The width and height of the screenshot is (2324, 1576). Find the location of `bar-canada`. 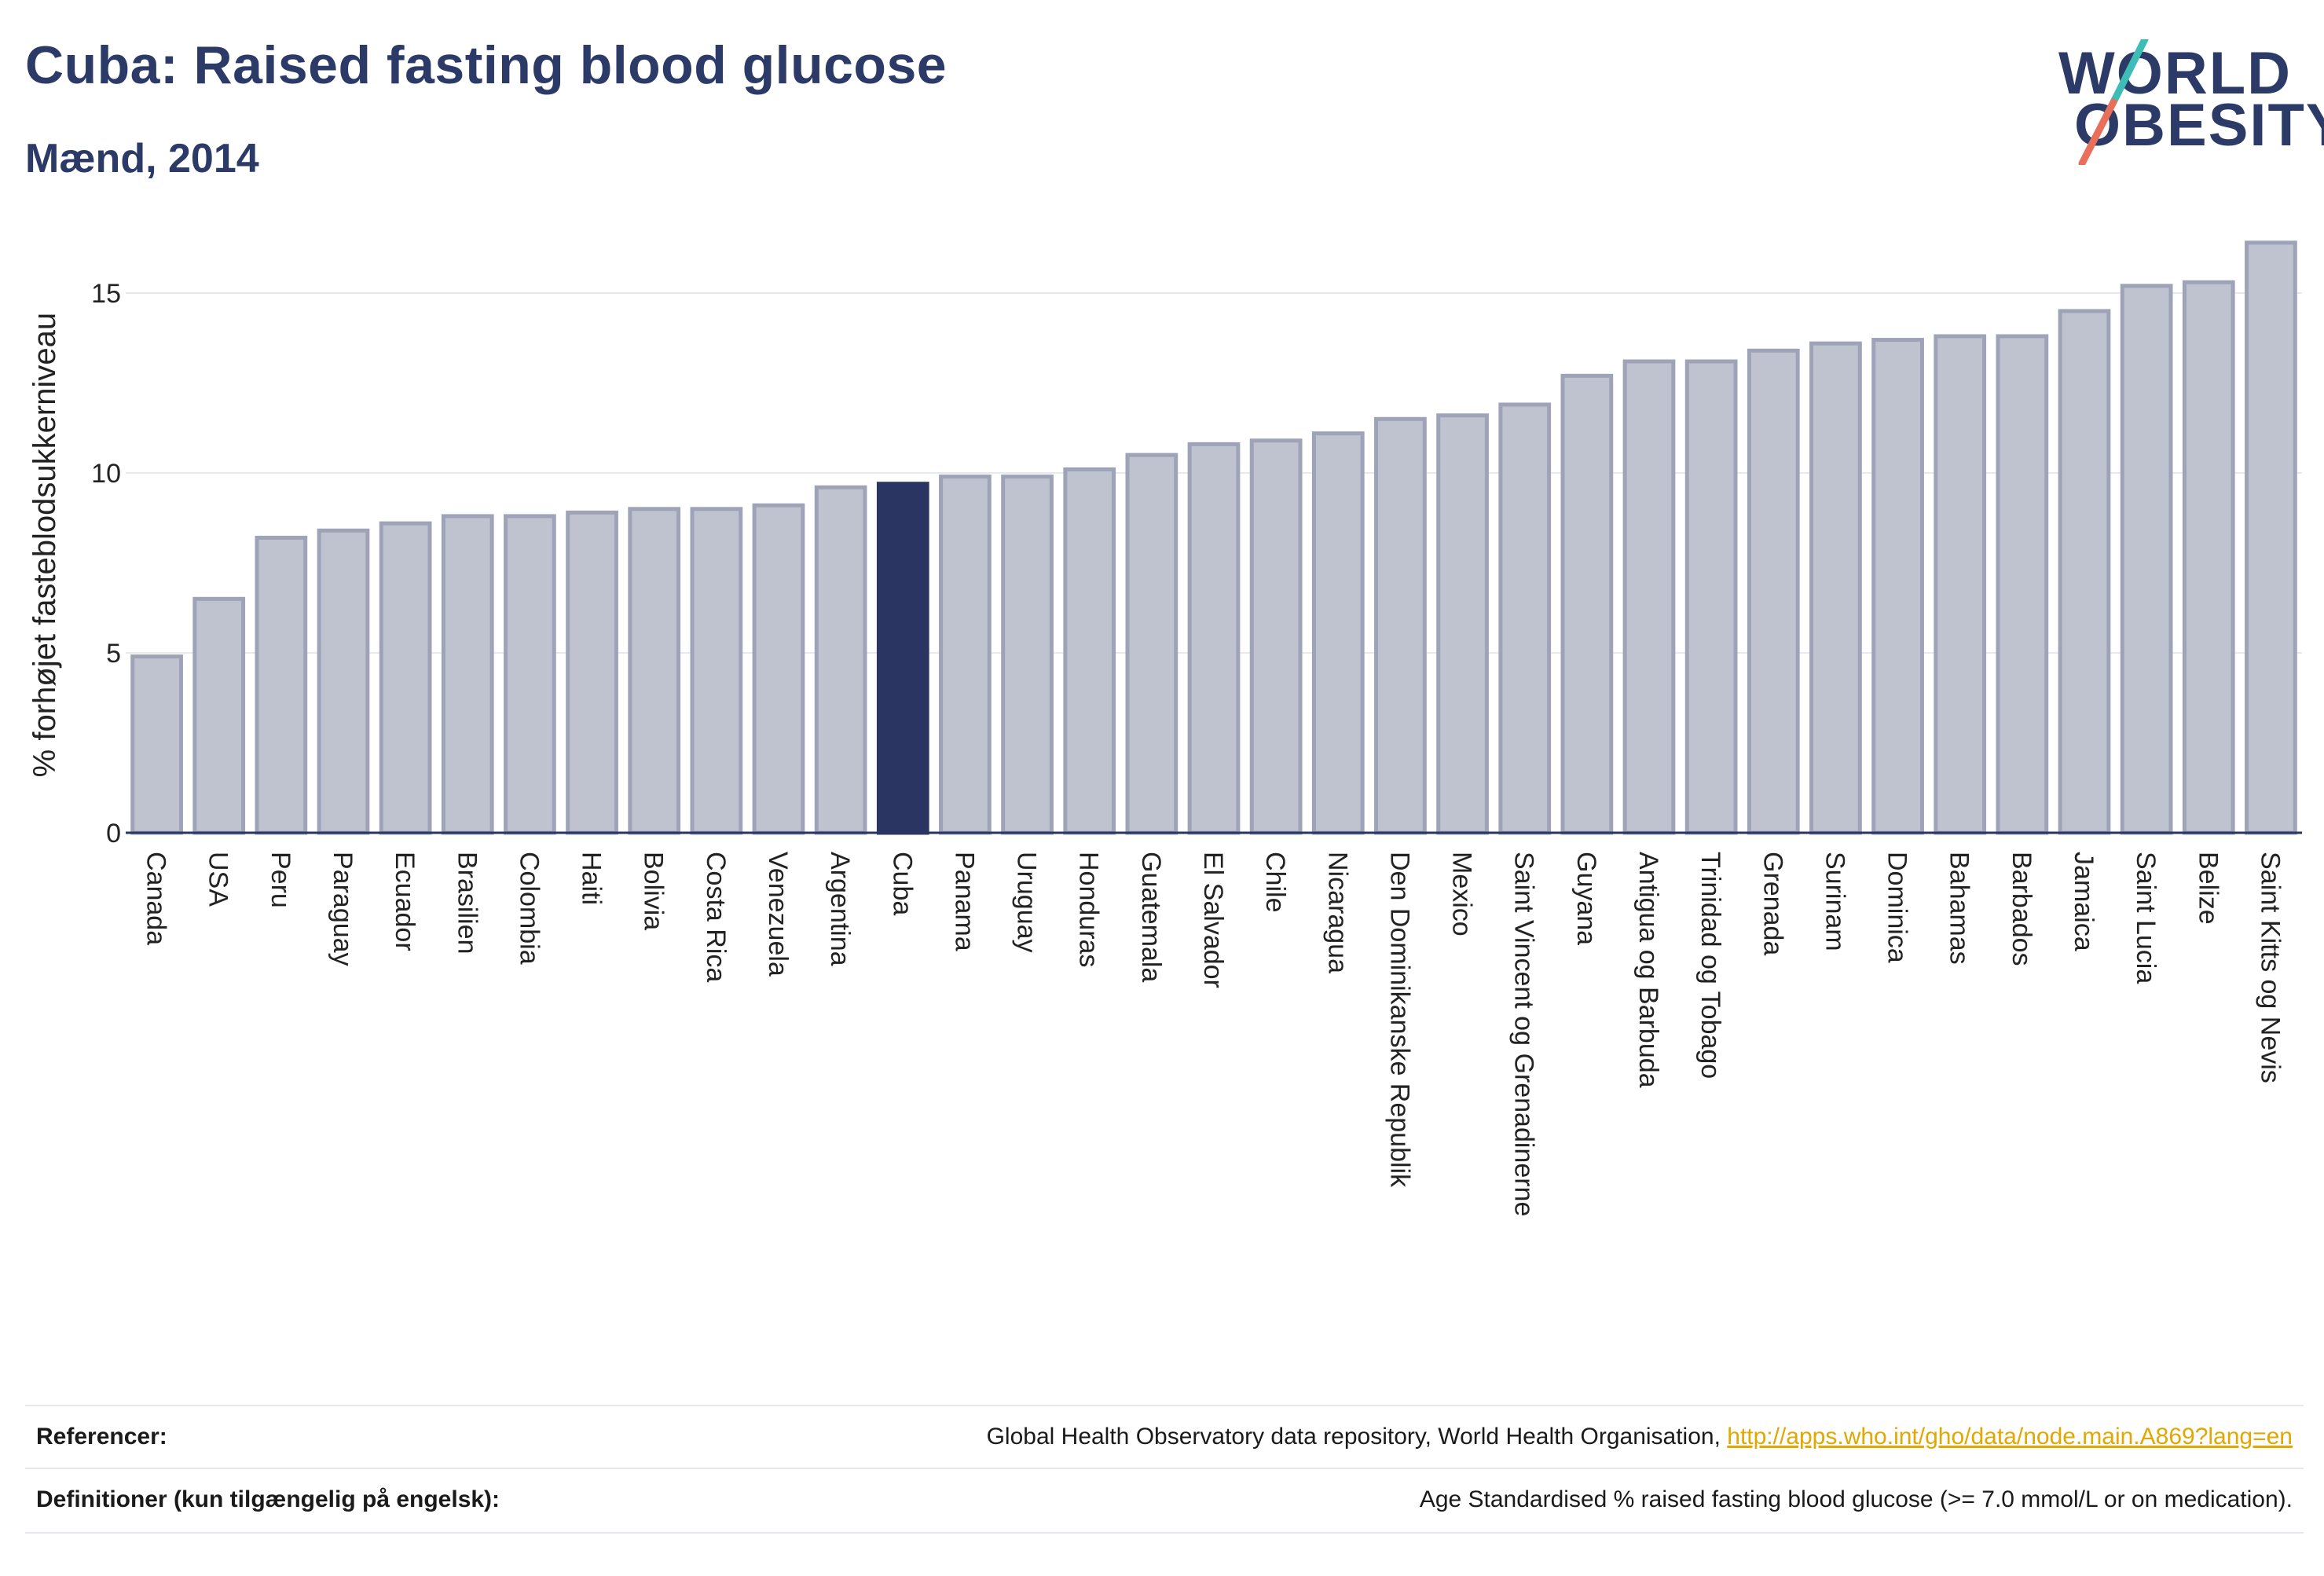

bar-canada is located at coordinates (156, 744).